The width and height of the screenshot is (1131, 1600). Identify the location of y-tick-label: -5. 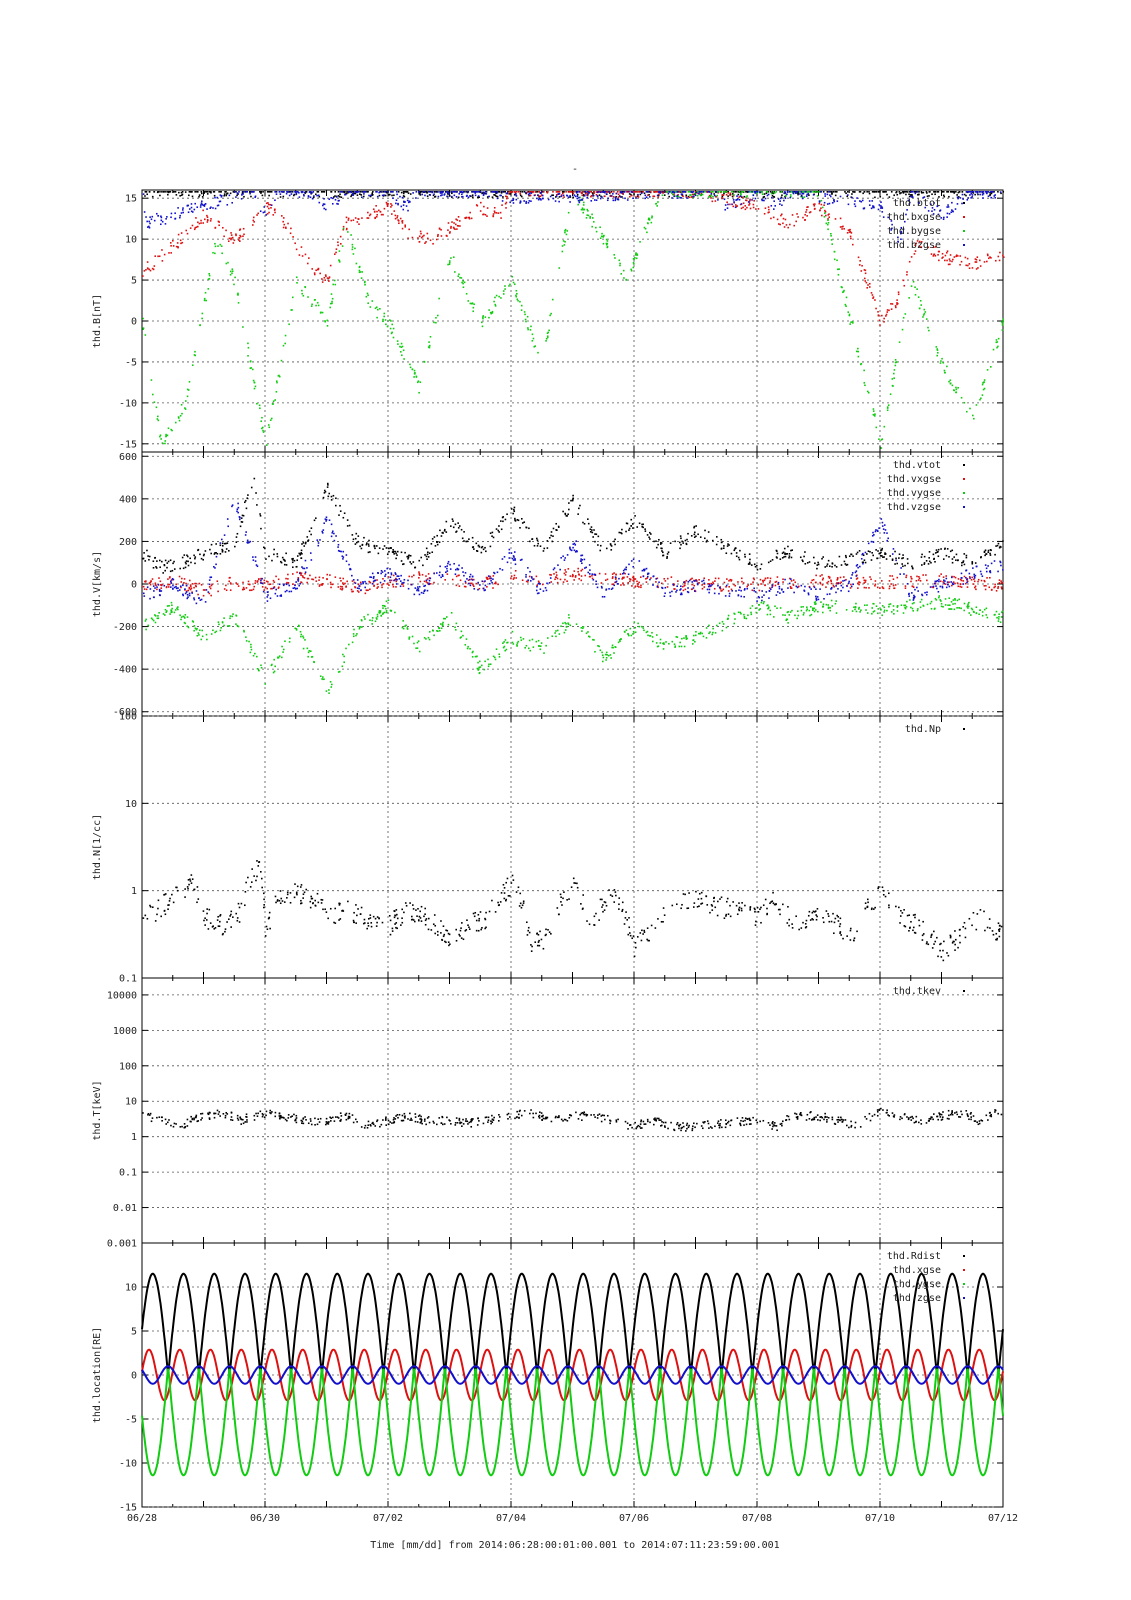
(131, 362).